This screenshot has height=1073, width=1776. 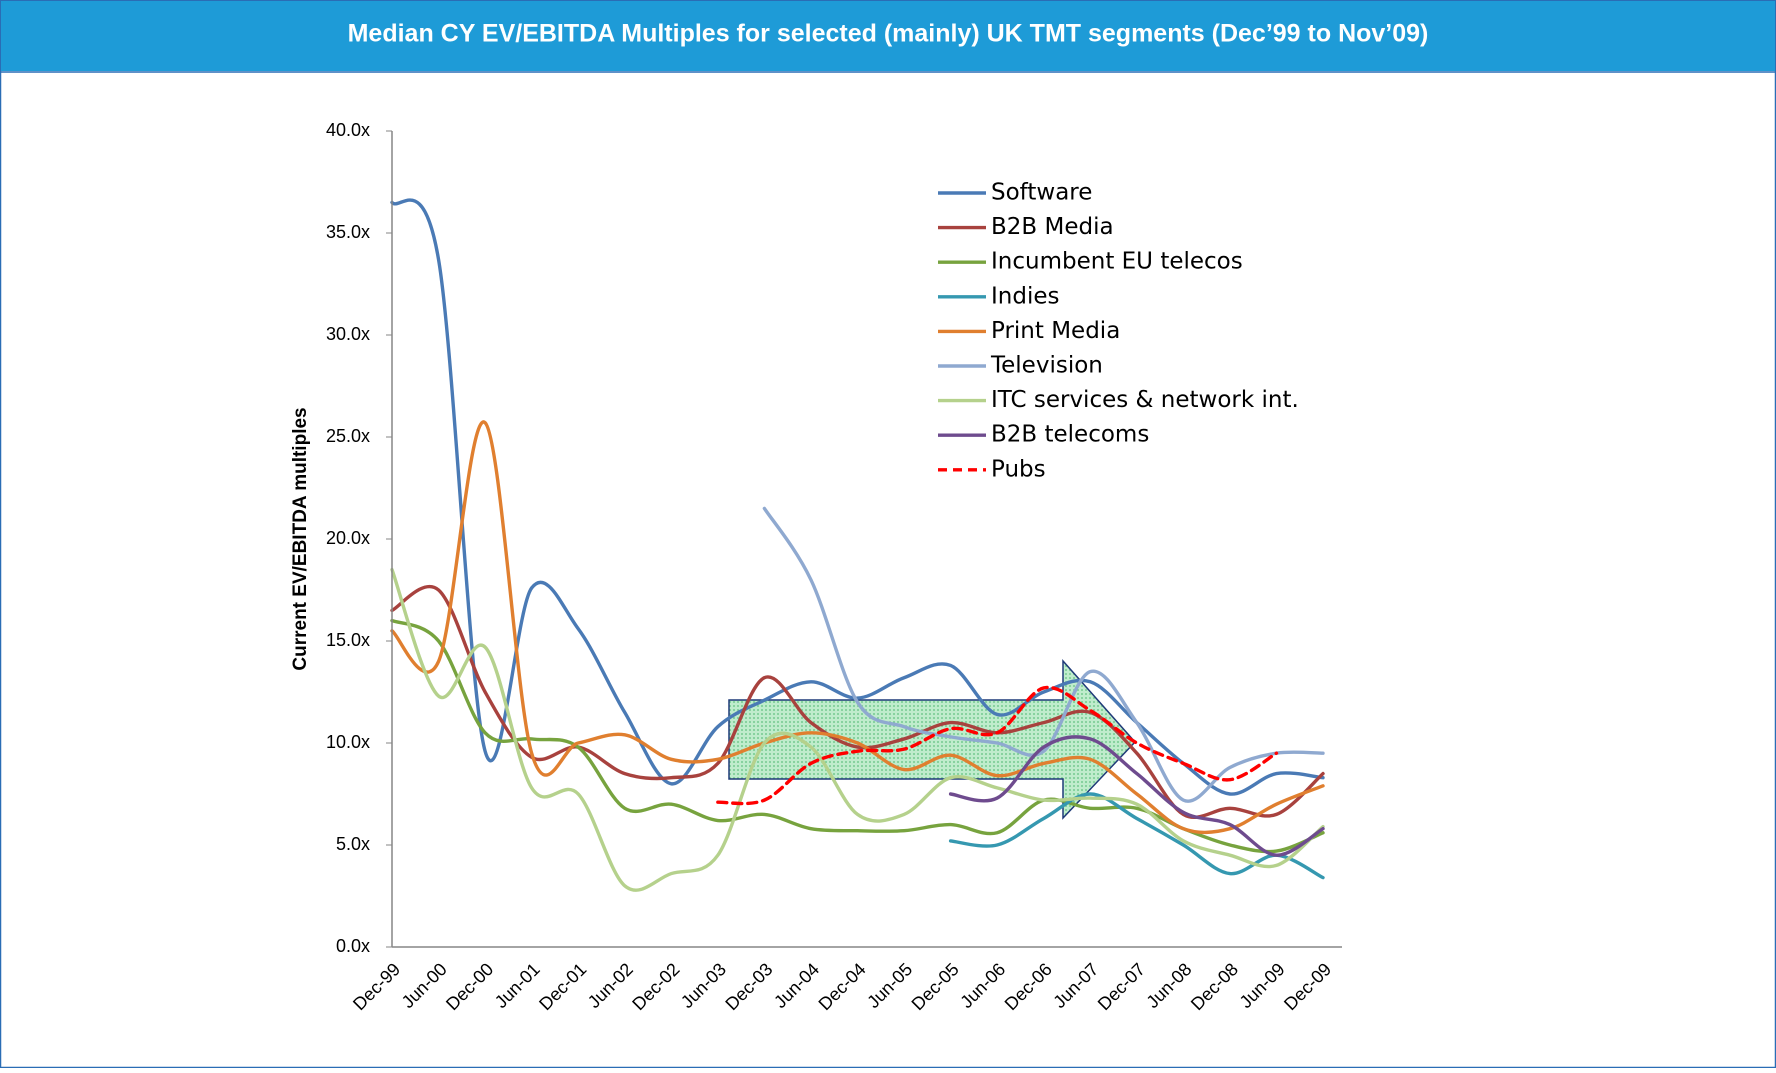 I want to click on legend-label: B2B Media, so click(x=1052, y=227).